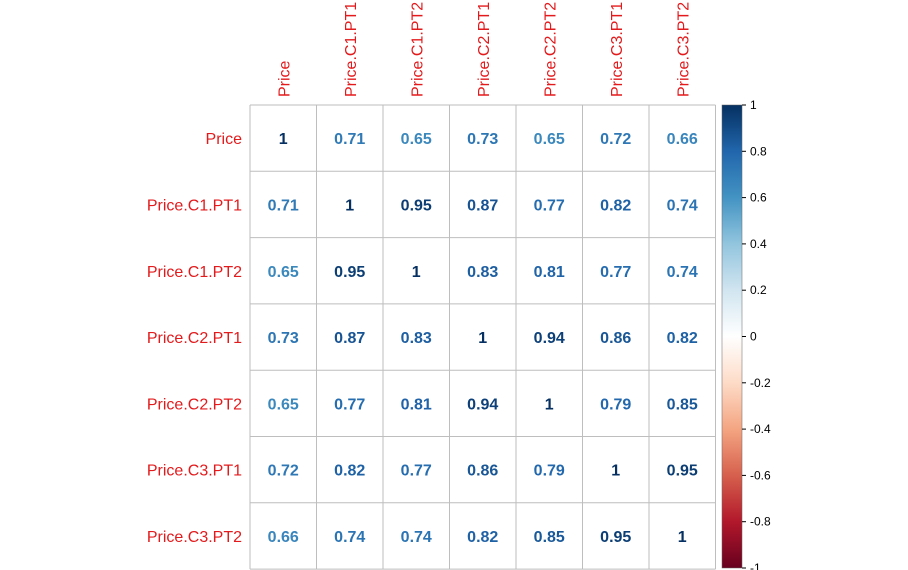 The image size is (908, 570). I want to click on row-label: Price.C2.PT1, so click(194, 338).